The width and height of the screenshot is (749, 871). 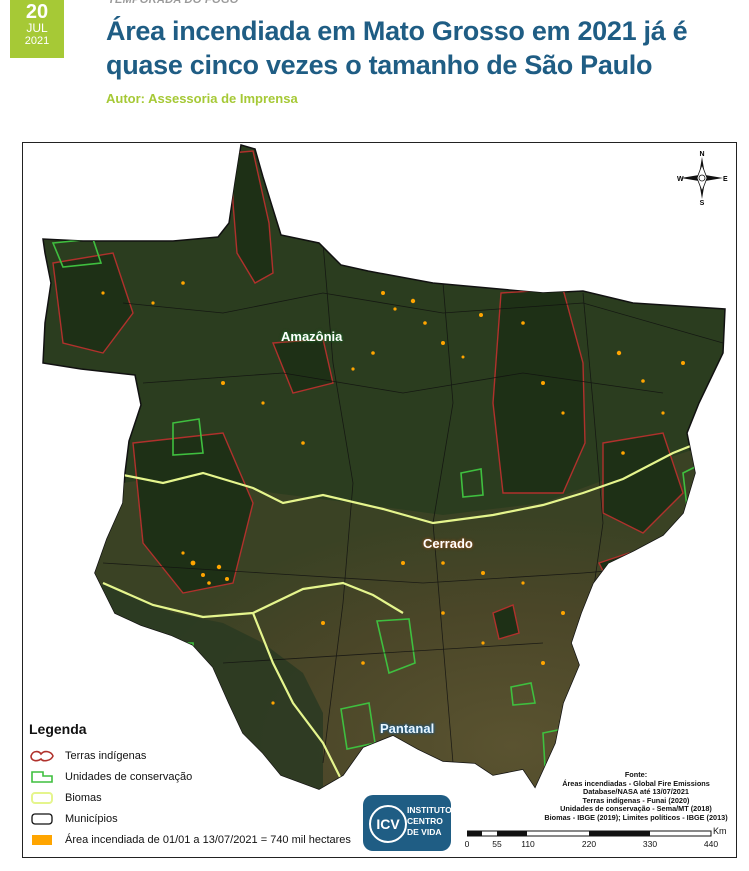 What do you see at coordinates (173, 3) in the screenshot?
I see `category-label: TEMPORADA DO FOGO` at bounding box center [173, 3].